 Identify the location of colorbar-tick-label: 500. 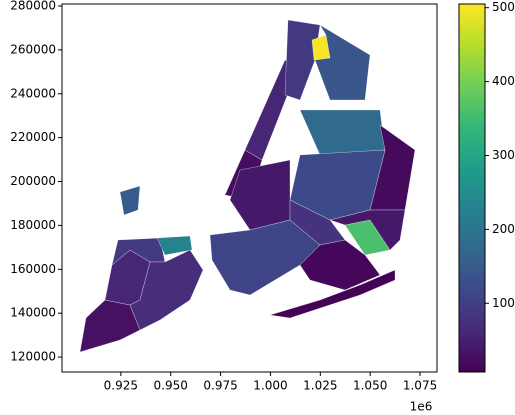
(503, 7).